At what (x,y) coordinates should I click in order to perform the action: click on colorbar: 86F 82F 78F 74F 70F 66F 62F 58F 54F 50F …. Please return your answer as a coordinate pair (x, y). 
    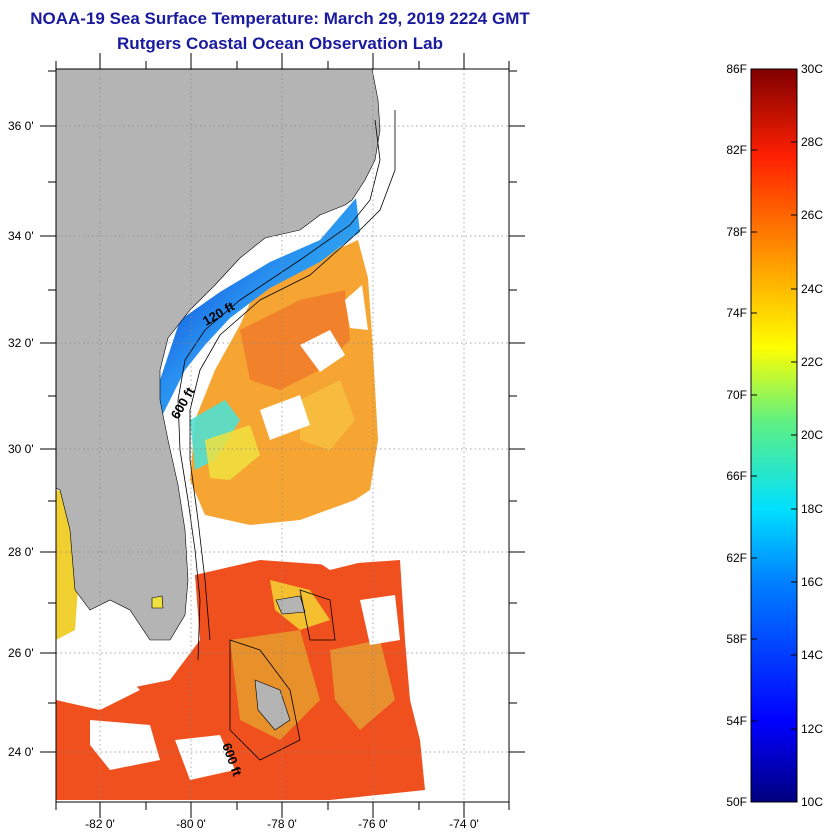
    Looking at the image, I should click on (774, 435).